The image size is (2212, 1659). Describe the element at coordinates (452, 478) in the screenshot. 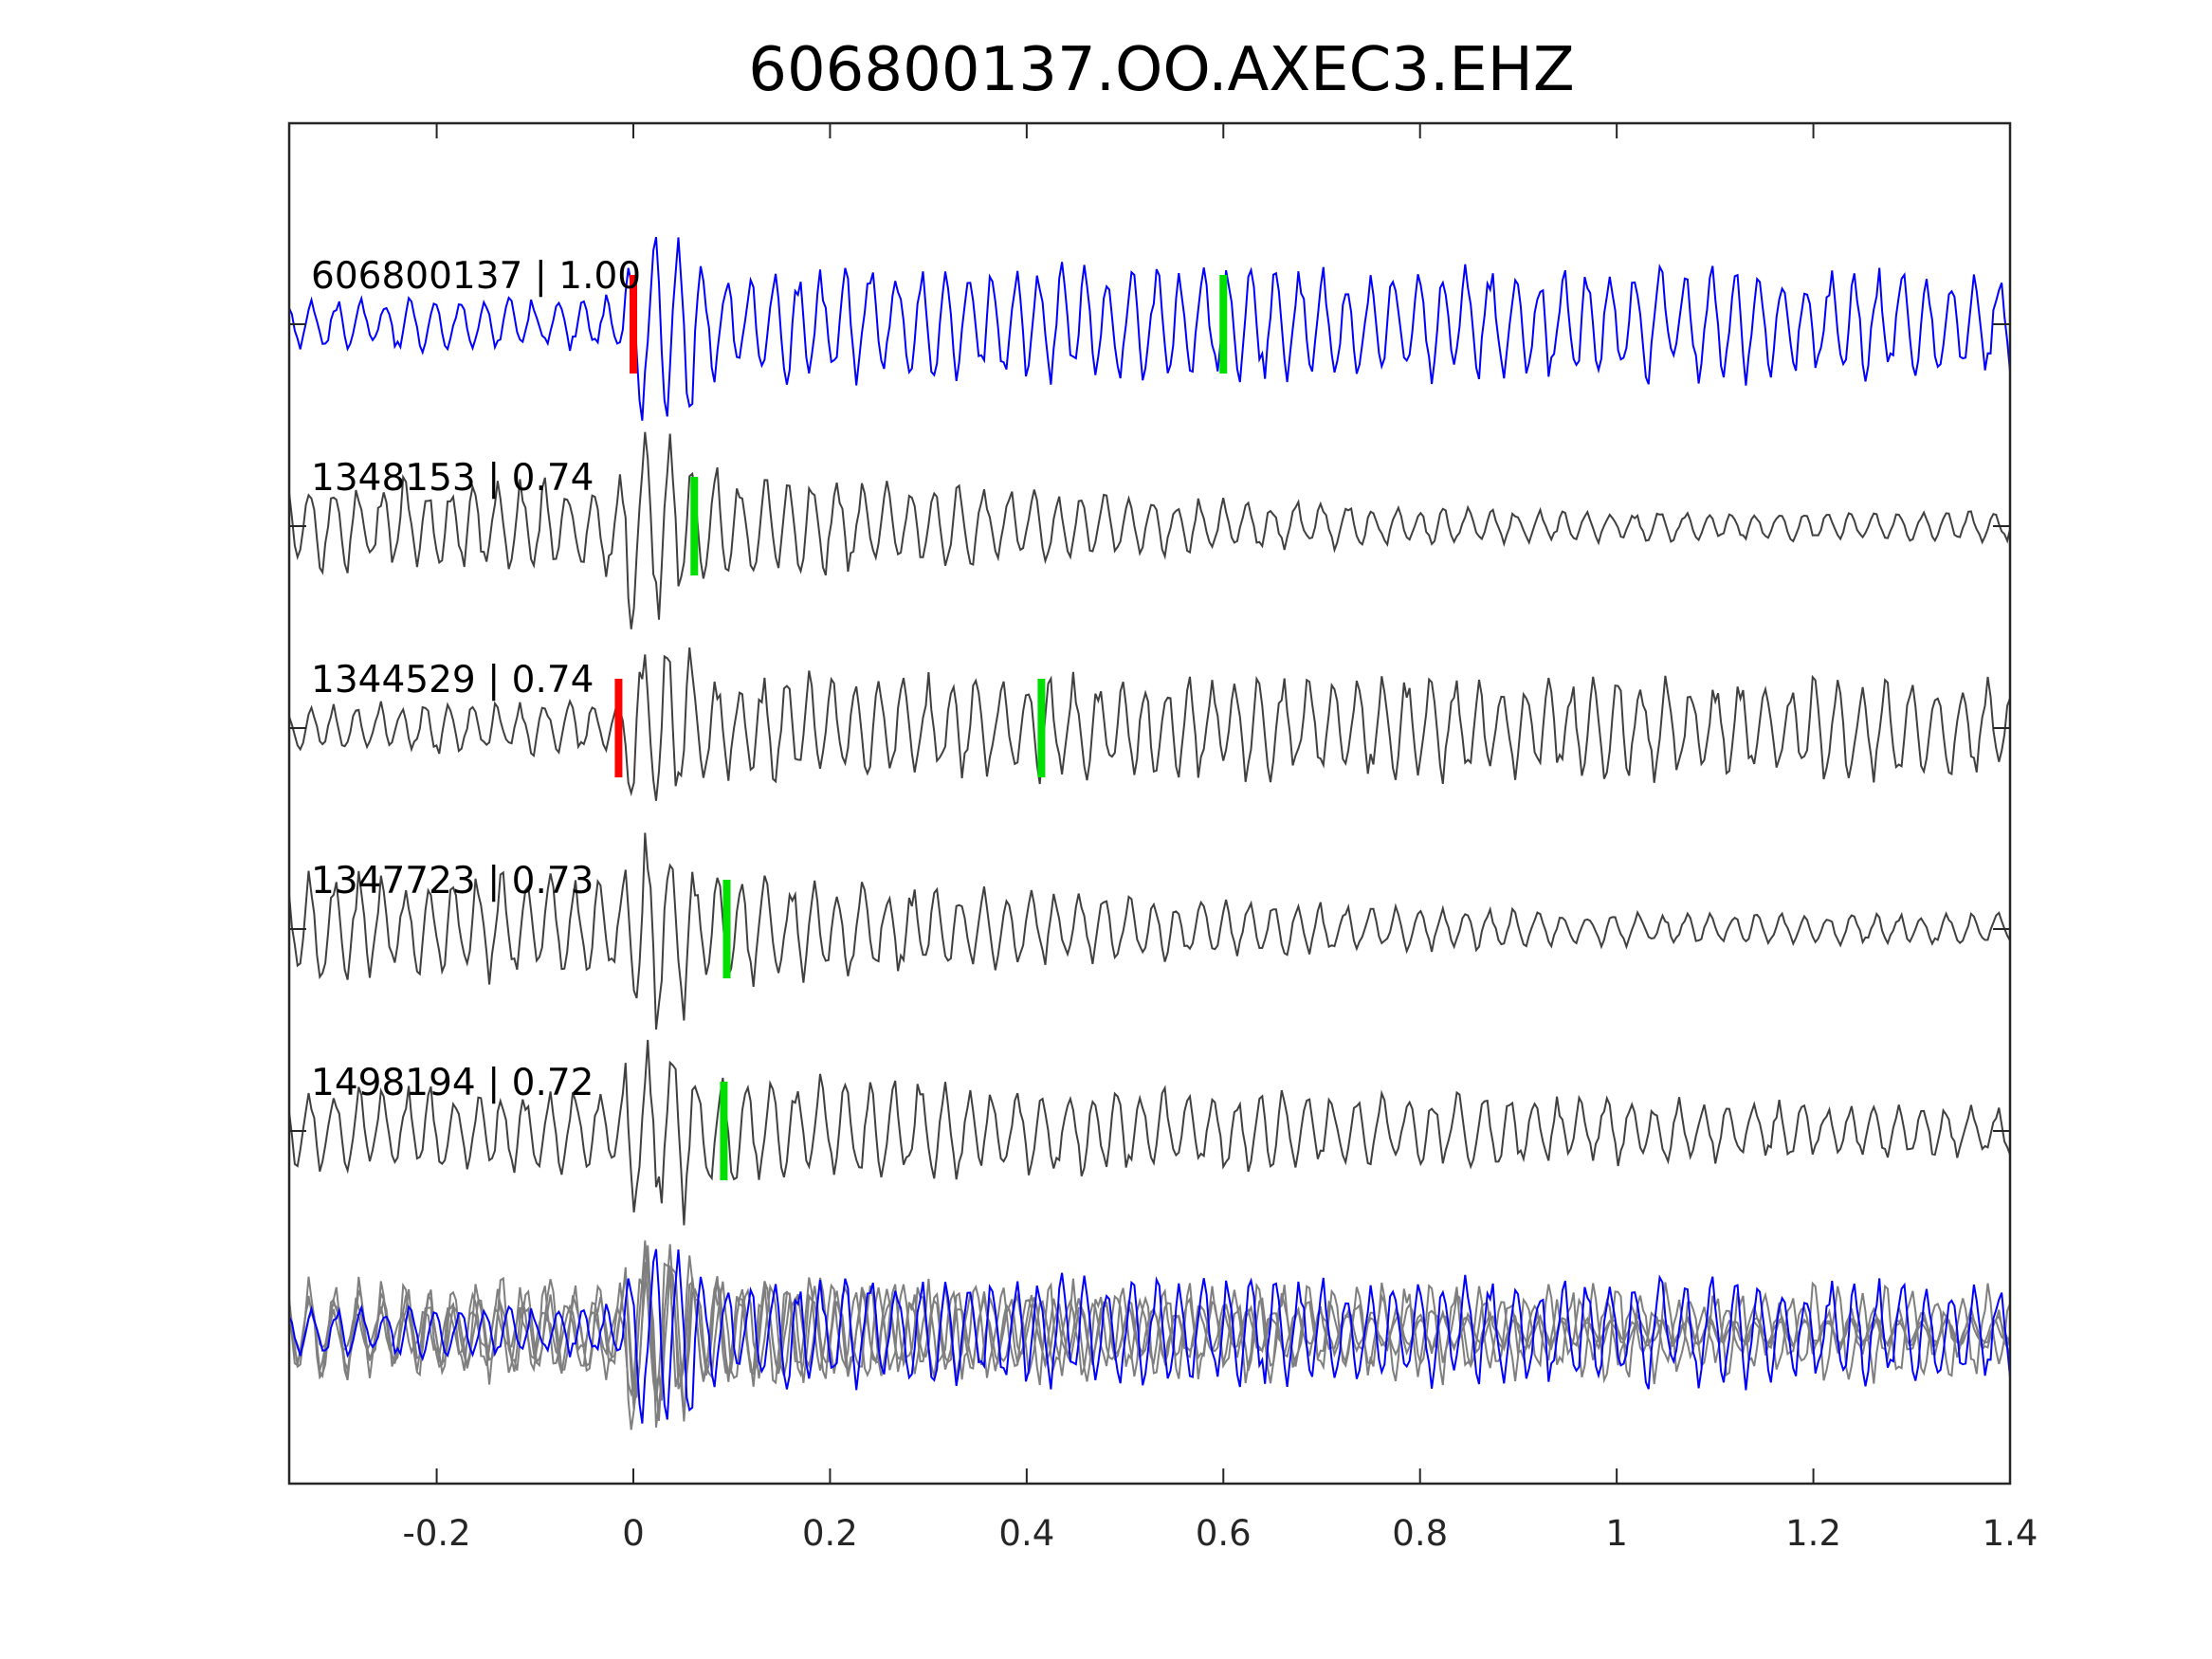

I see `trace-label-2: 1348153 | 0.74` at that location.